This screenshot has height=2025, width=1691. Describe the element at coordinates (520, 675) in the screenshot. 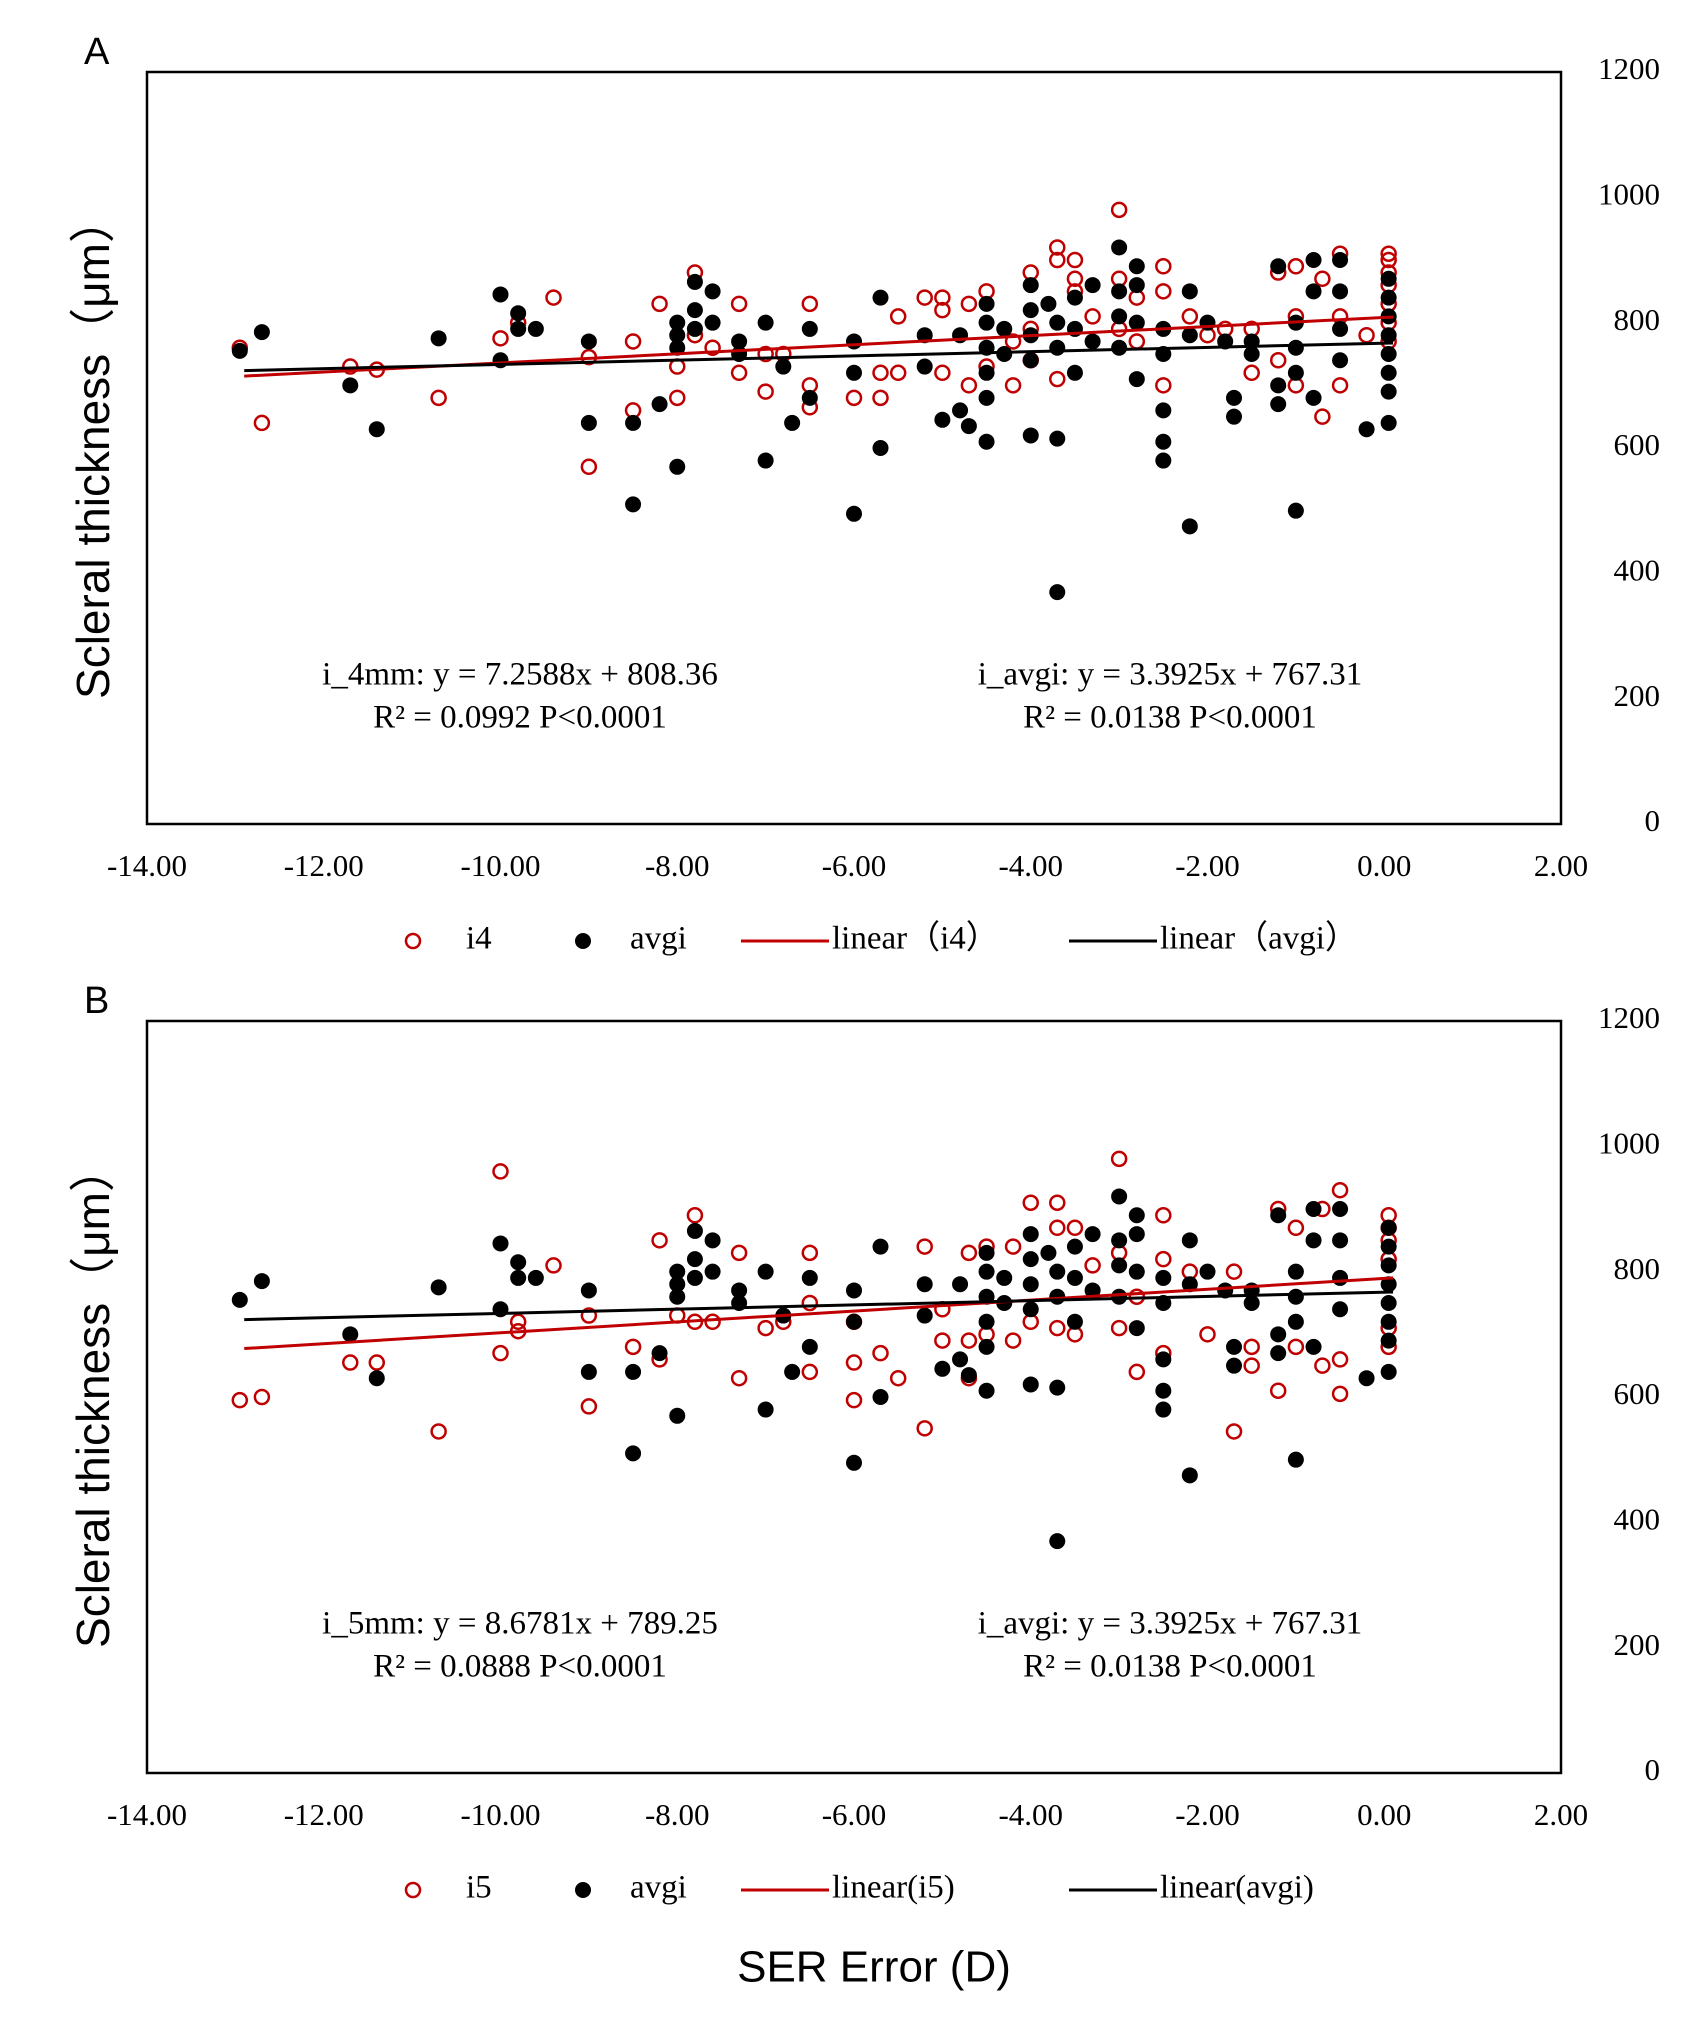

I see `annotation: i_4mm: y = 7.2588x + 808.36` at that location.